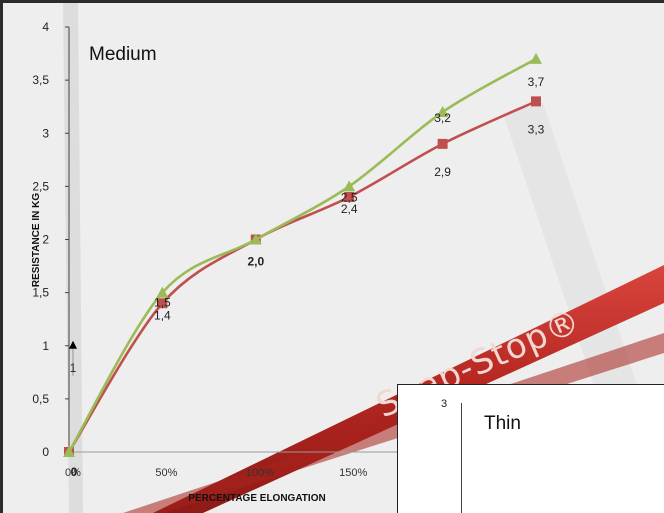  Describe the element at coordinates (260, 473) in the screenshot. I see `x-tick-label: 100%` at that location.